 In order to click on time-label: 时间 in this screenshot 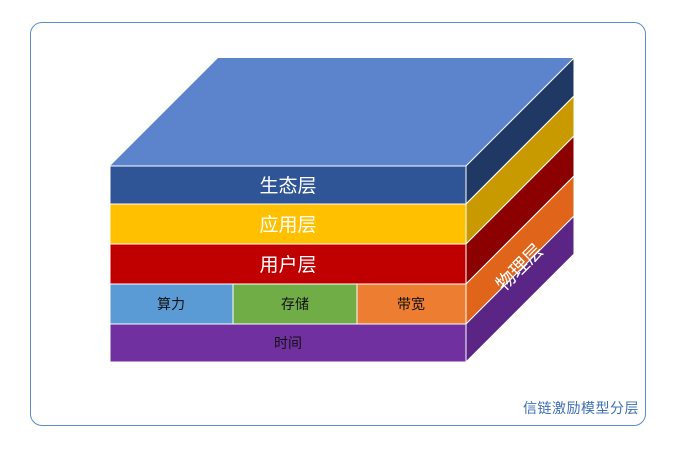, I will do `click(288, 344)`.